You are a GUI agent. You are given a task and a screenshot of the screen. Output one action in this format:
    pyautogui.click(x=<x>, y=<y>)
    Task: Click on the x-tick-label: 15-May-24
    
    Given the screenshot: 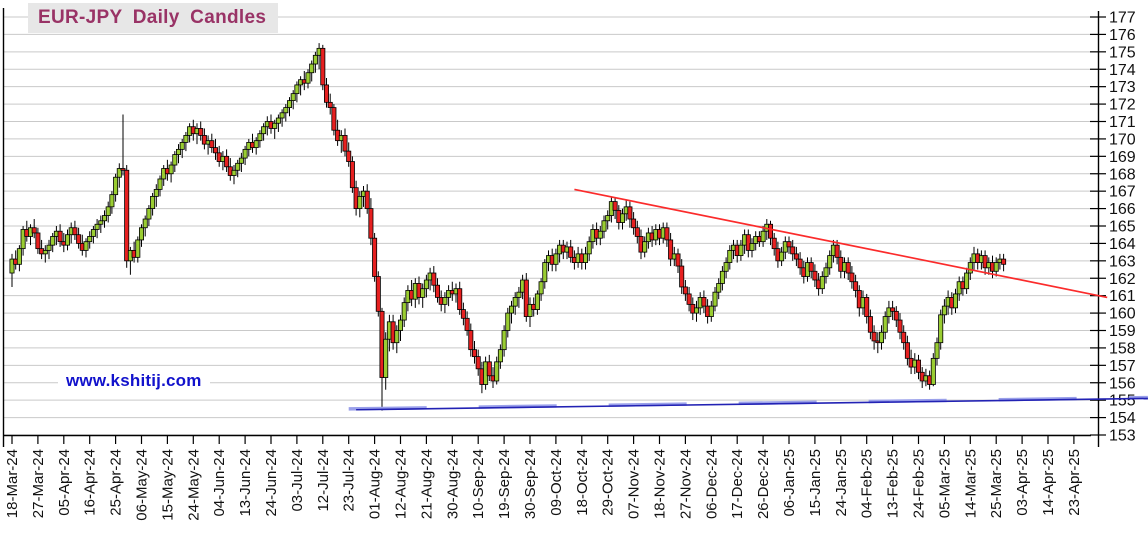 What is the action you would take?
    pyautogui.click(x=167, y=485)
    